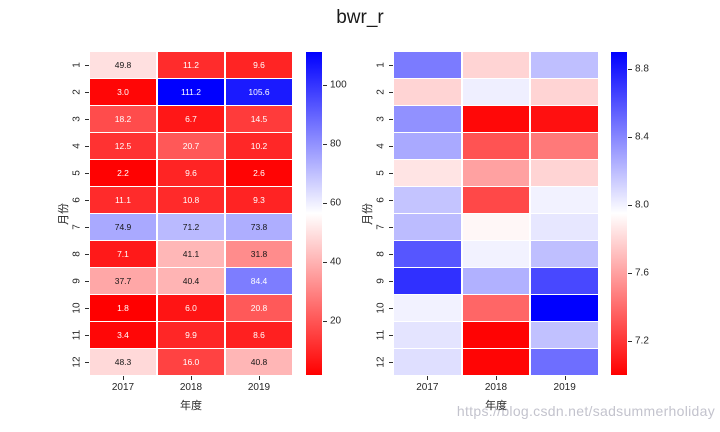 This screenshot has width=720, height=432. What do you see at coordinates (496, 387) in the screenshot?
I see `x-tick-label: 2018` at bounding box center [496, 387].